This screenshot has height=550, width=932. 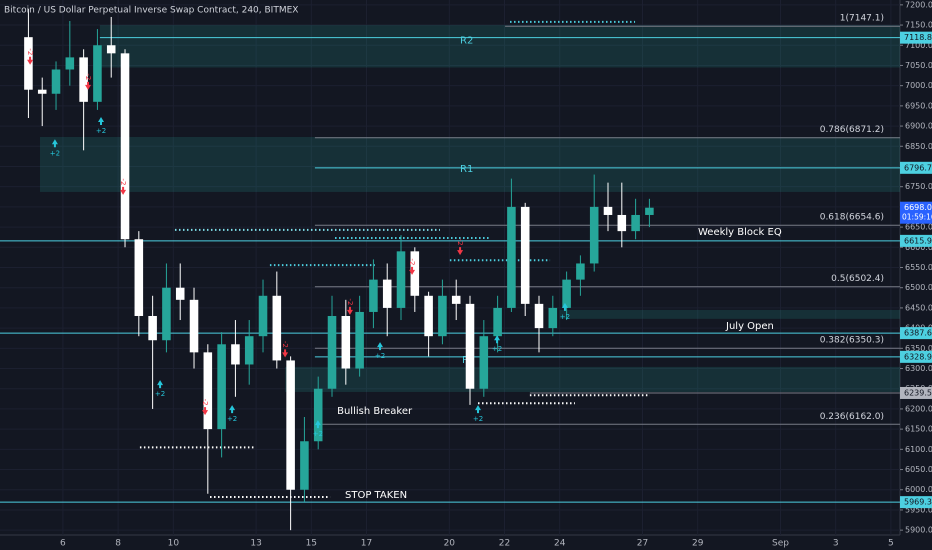 What do you see at coordinates (118, 544) in the screenshot?
I see `x-tick-label: 8` at bounding box center [118, 544].